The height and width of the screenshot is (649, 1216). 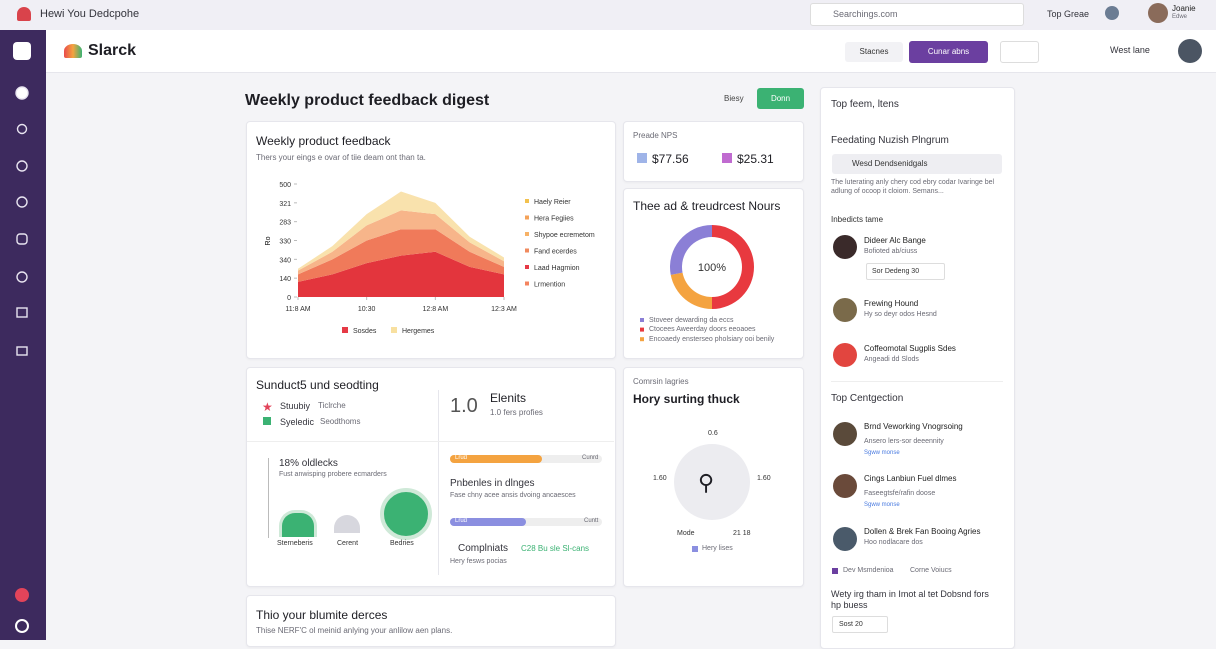 I want to click on panel-select: Sost 20, so click(x=860, y=624).